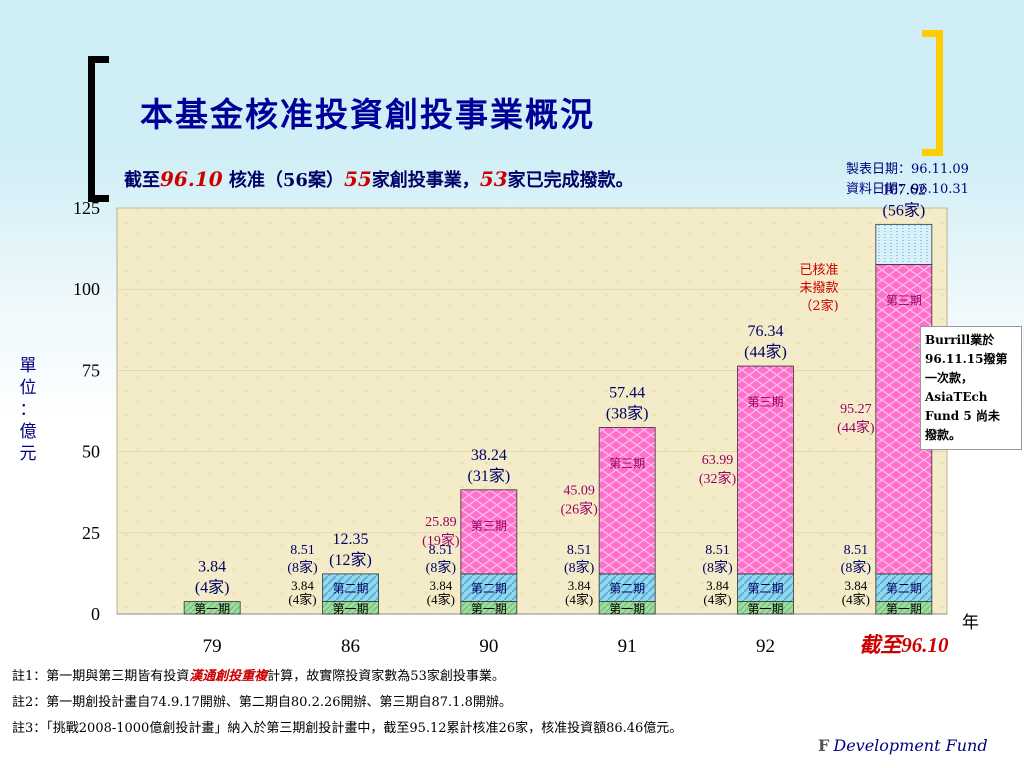 The height and width of the screenshot is (768, 1024). I want to click on x-tick-label: 86, so click(350, 646).